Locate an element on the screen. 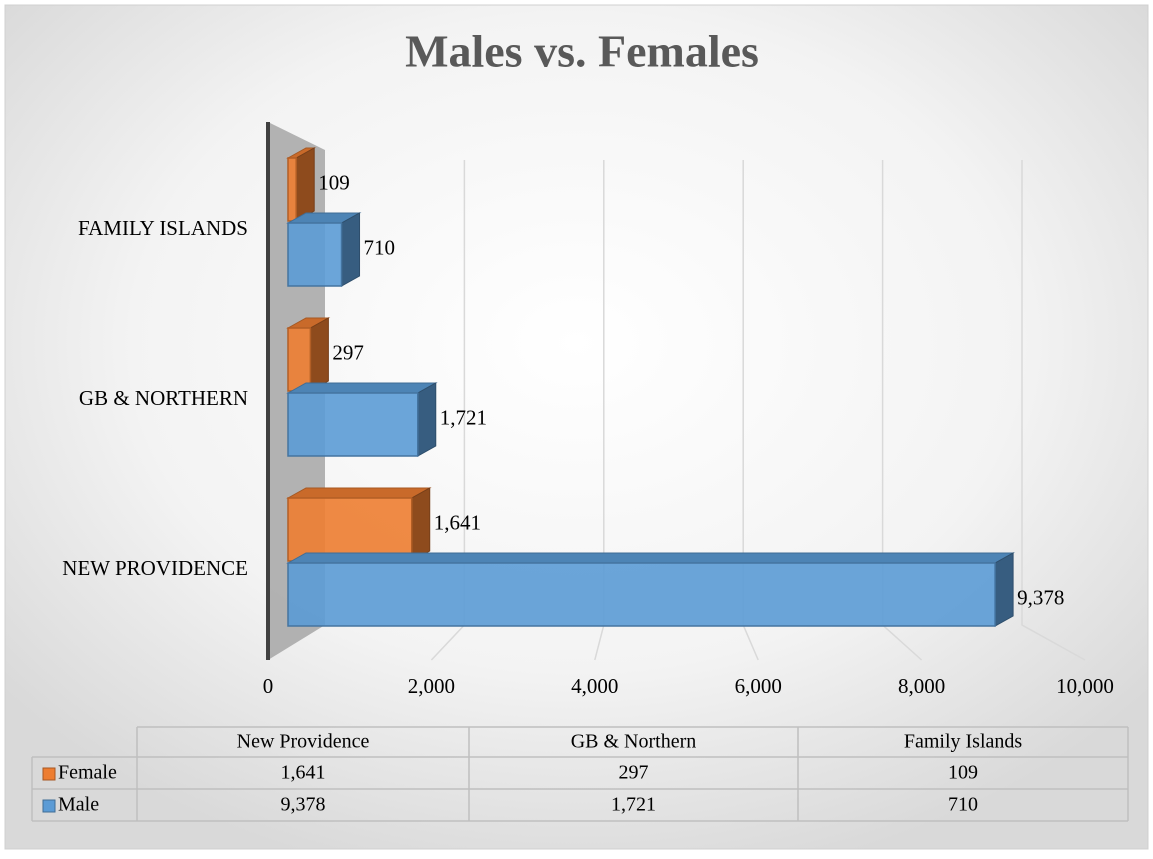 The height and width of the screenshot is (859, 1153). y-tick-label: NEW PROVIDENCE is located at coordinates (155, 568).